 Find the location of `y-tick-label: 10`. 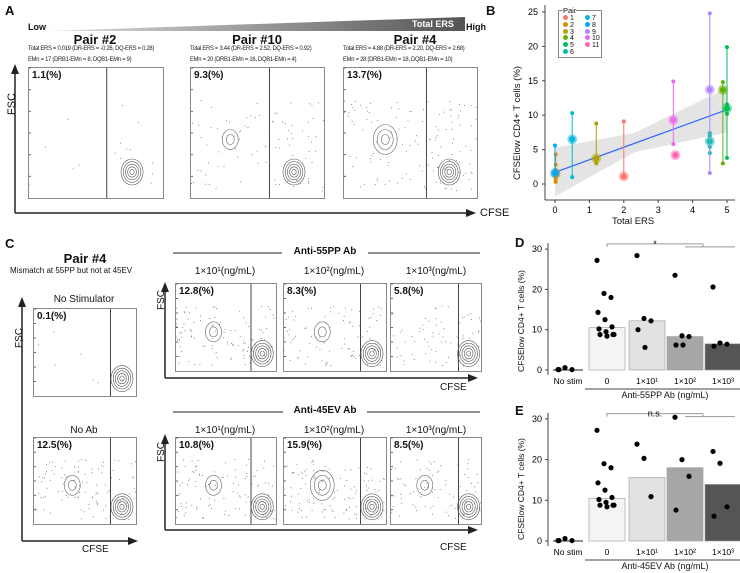

y-tick-label: 10 is located at coordinates (533, 115).